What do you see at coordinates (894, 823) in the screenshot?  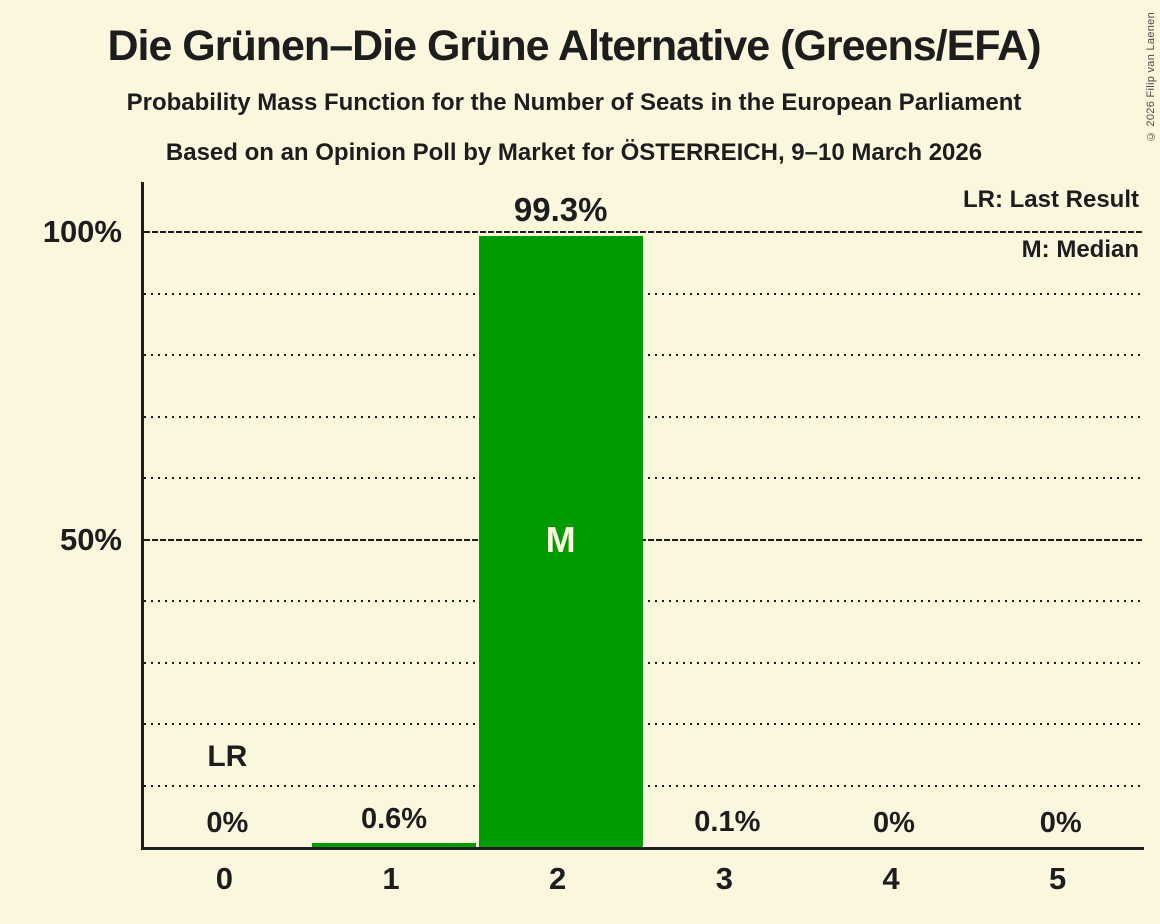 I see `value-label-seats-4: 0%` at bounding box center [894, 823].